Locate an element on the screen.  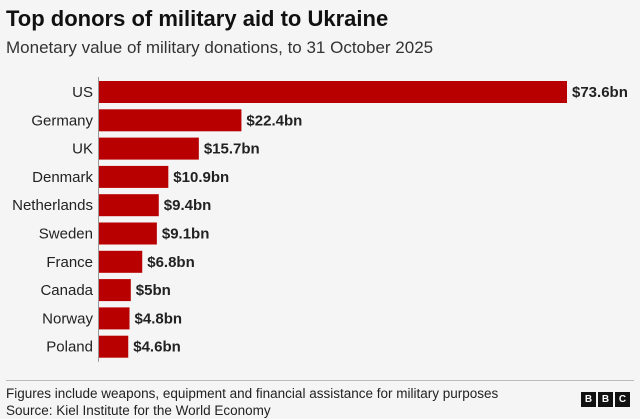
data-label: $4.8bn is located at coordinates (159, 318).